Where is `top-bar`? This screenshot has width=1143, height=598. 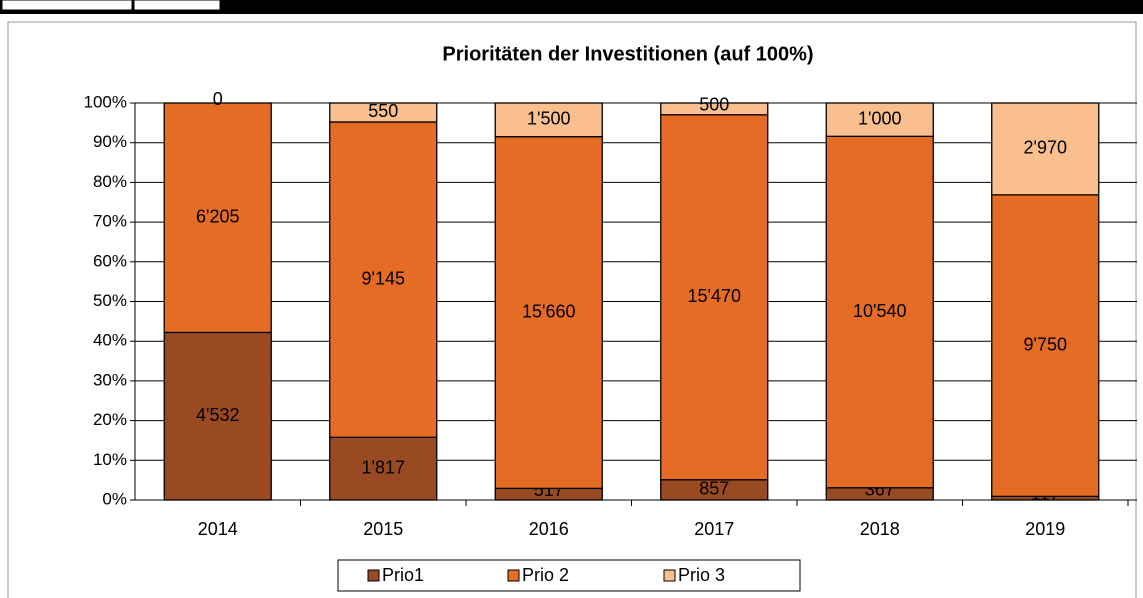
top-bar is located at coordinates (571, 7).